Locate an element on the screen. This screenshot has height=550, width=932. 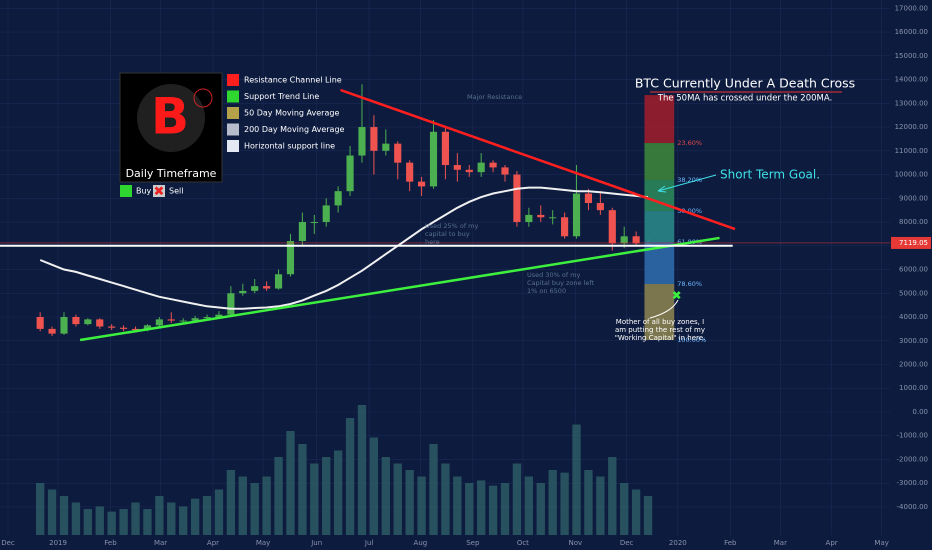
legend-label: Horizontal support line is located at coordinates (289, 146).